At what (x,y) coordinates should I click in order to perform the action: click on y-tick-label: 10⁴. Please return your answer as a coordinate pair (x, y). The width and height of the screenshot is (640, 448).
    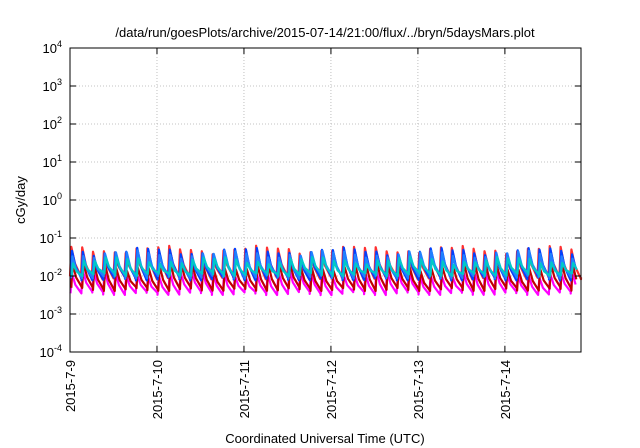
    Looking at the image, I should click on (52, 47).